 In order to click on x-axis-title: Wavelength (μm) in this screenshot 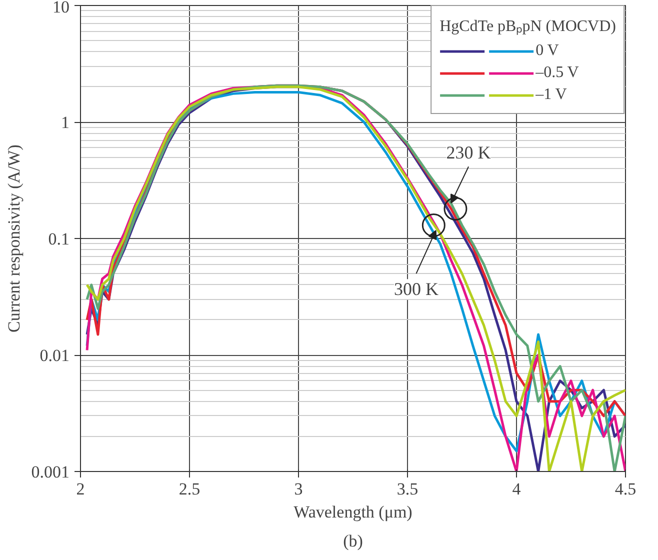, I will do `click(353, 512)`.